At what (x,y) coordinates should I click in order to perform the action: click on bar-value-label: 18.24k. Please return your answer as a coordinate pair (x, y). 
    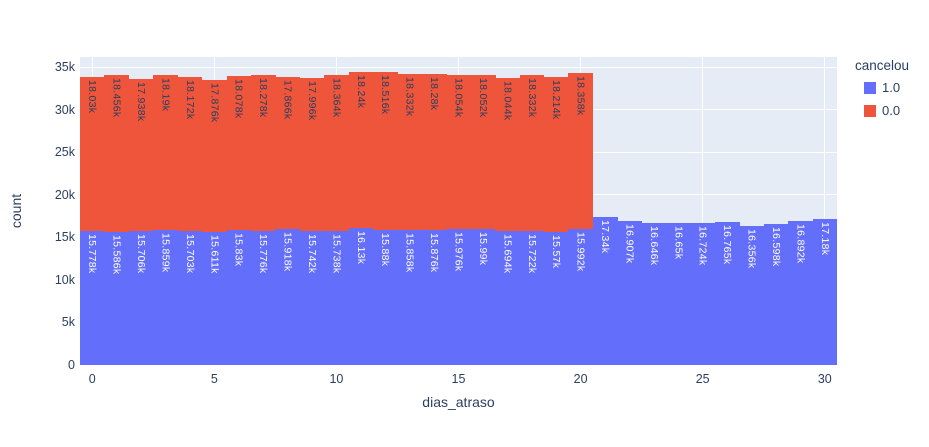
    Looking at the image, I should click on (360, 92).